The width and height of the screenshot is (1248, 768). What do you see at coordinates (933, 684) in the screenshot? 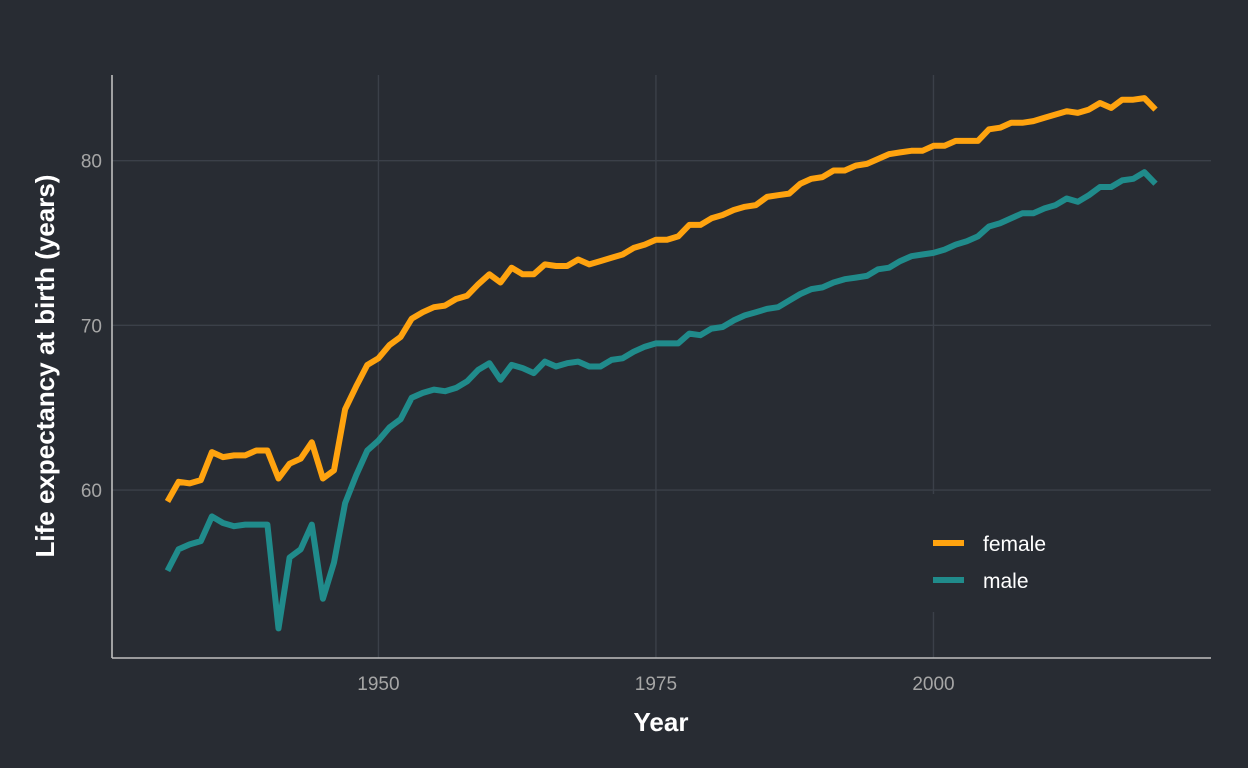
I see `x-tick-label: 2000` at bounding box center [933, 684].